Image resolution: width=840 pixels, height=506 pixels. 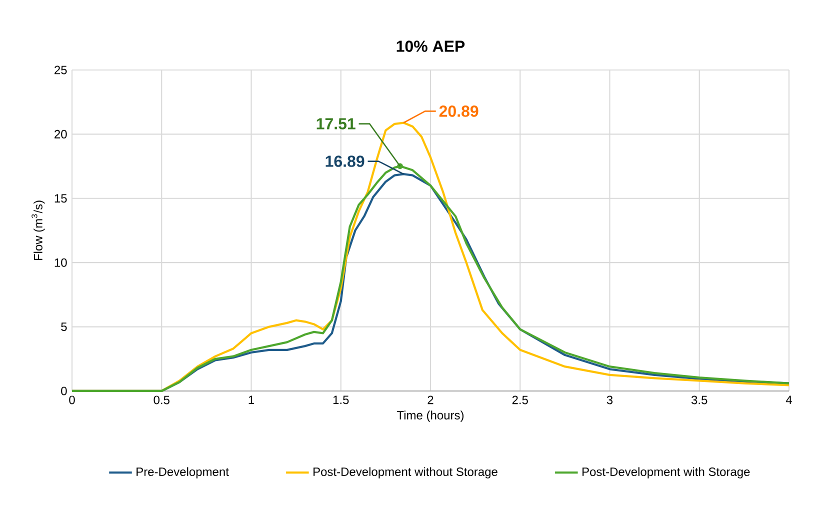 I want to click on y-tick-label: 20, so click(x=60, y=134).